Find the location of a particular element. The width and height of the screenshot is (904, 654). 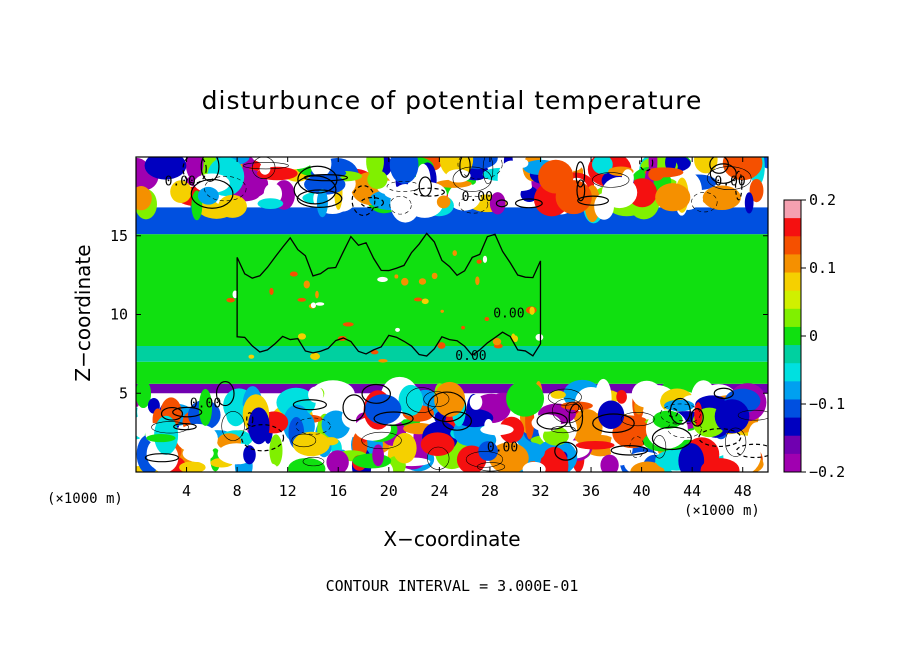

x-tick-label: 8 is located at coordinates (237, 491).